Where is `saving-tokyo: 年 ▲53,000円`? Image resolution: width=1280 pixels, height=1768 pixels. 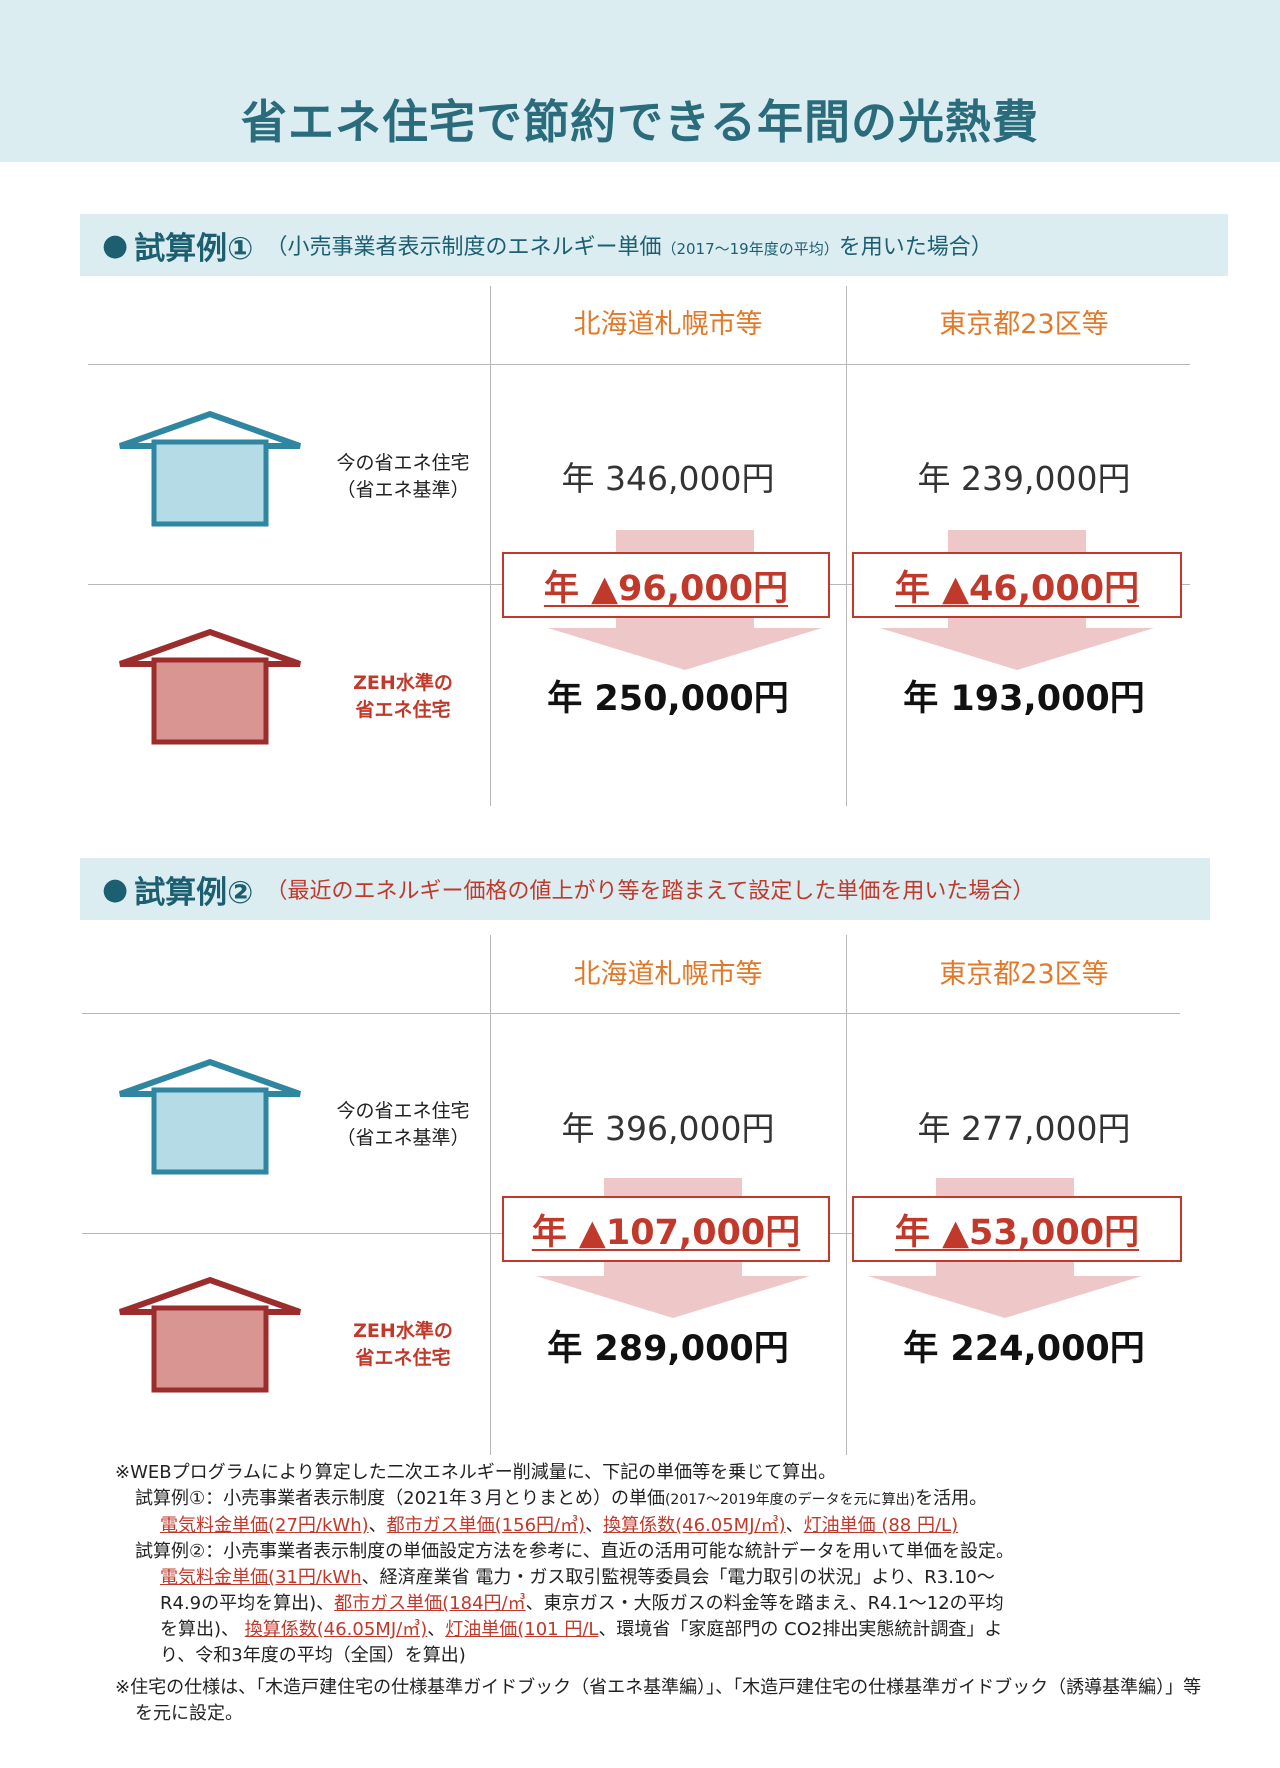
saving-tokyo: 年 ▲53,000円 is located at coordinates (1017, 1229).